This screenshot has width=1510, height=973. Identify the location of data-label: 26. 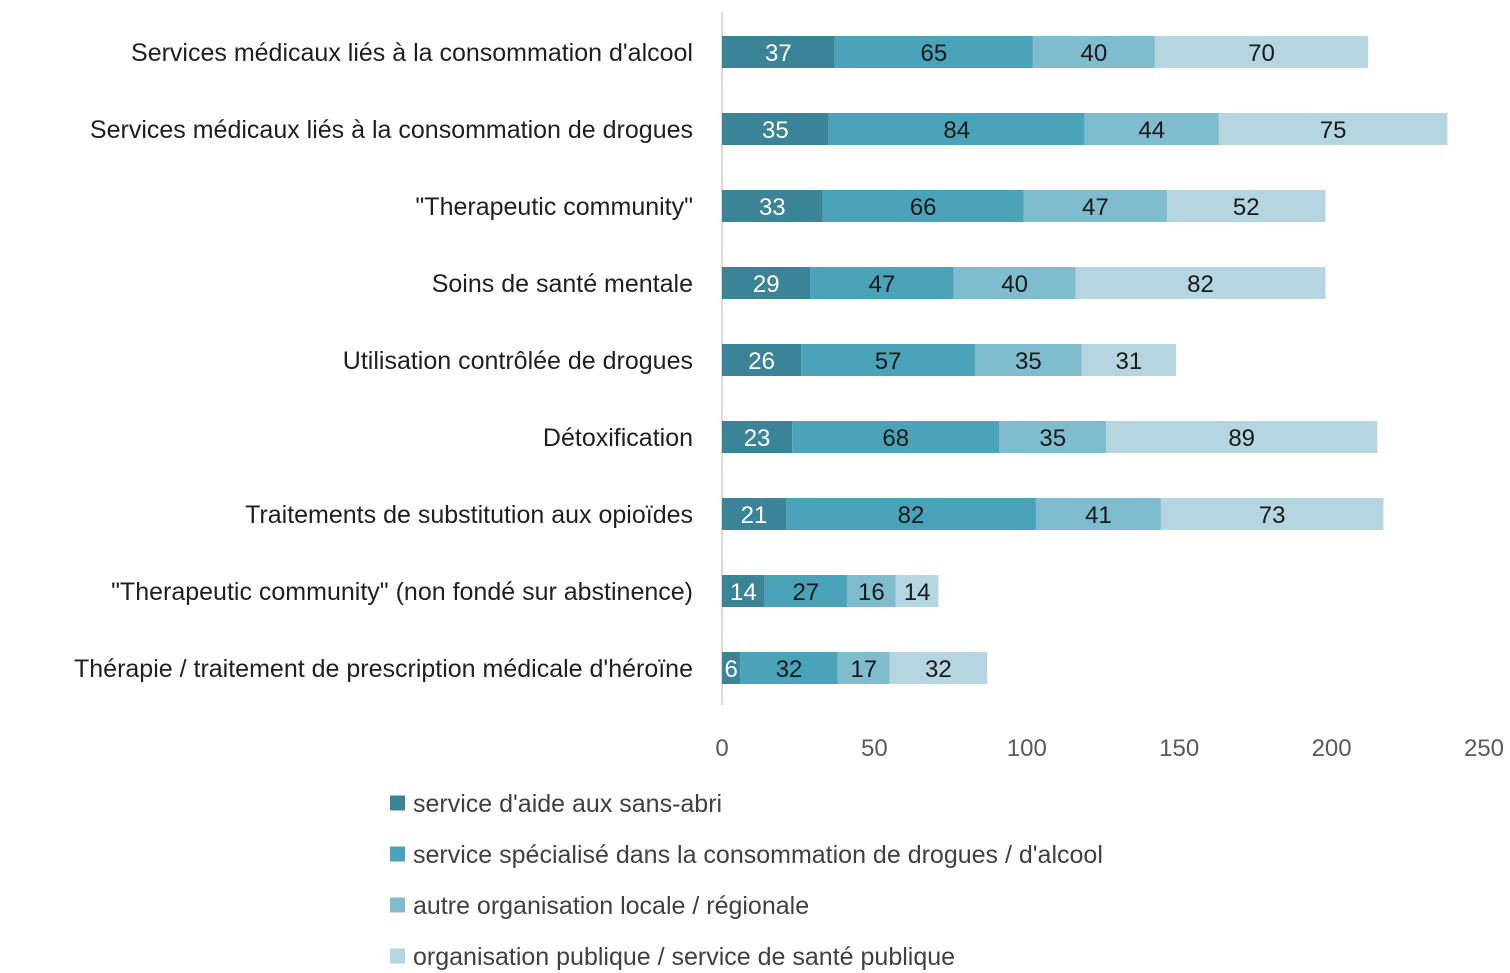
(761, 361).